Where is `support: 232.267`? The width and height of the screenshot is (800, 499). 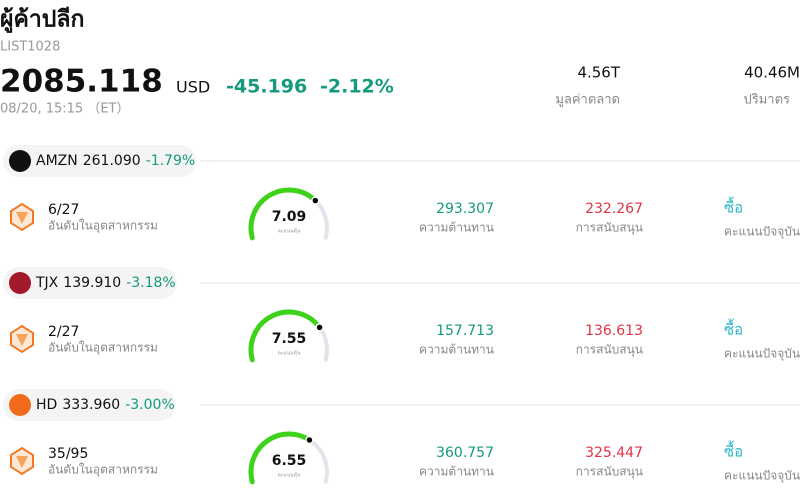
support: 232.267 is located at coordinates (614, 209).